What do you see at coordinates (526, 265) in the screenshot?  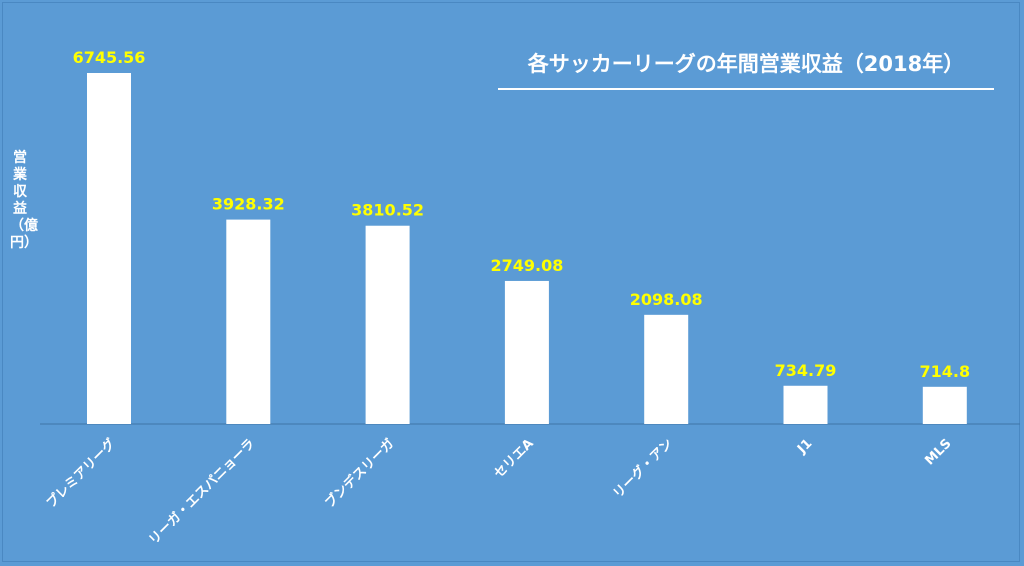 I see `value-label-3: 2749.08` at bounding box center [526, 265].